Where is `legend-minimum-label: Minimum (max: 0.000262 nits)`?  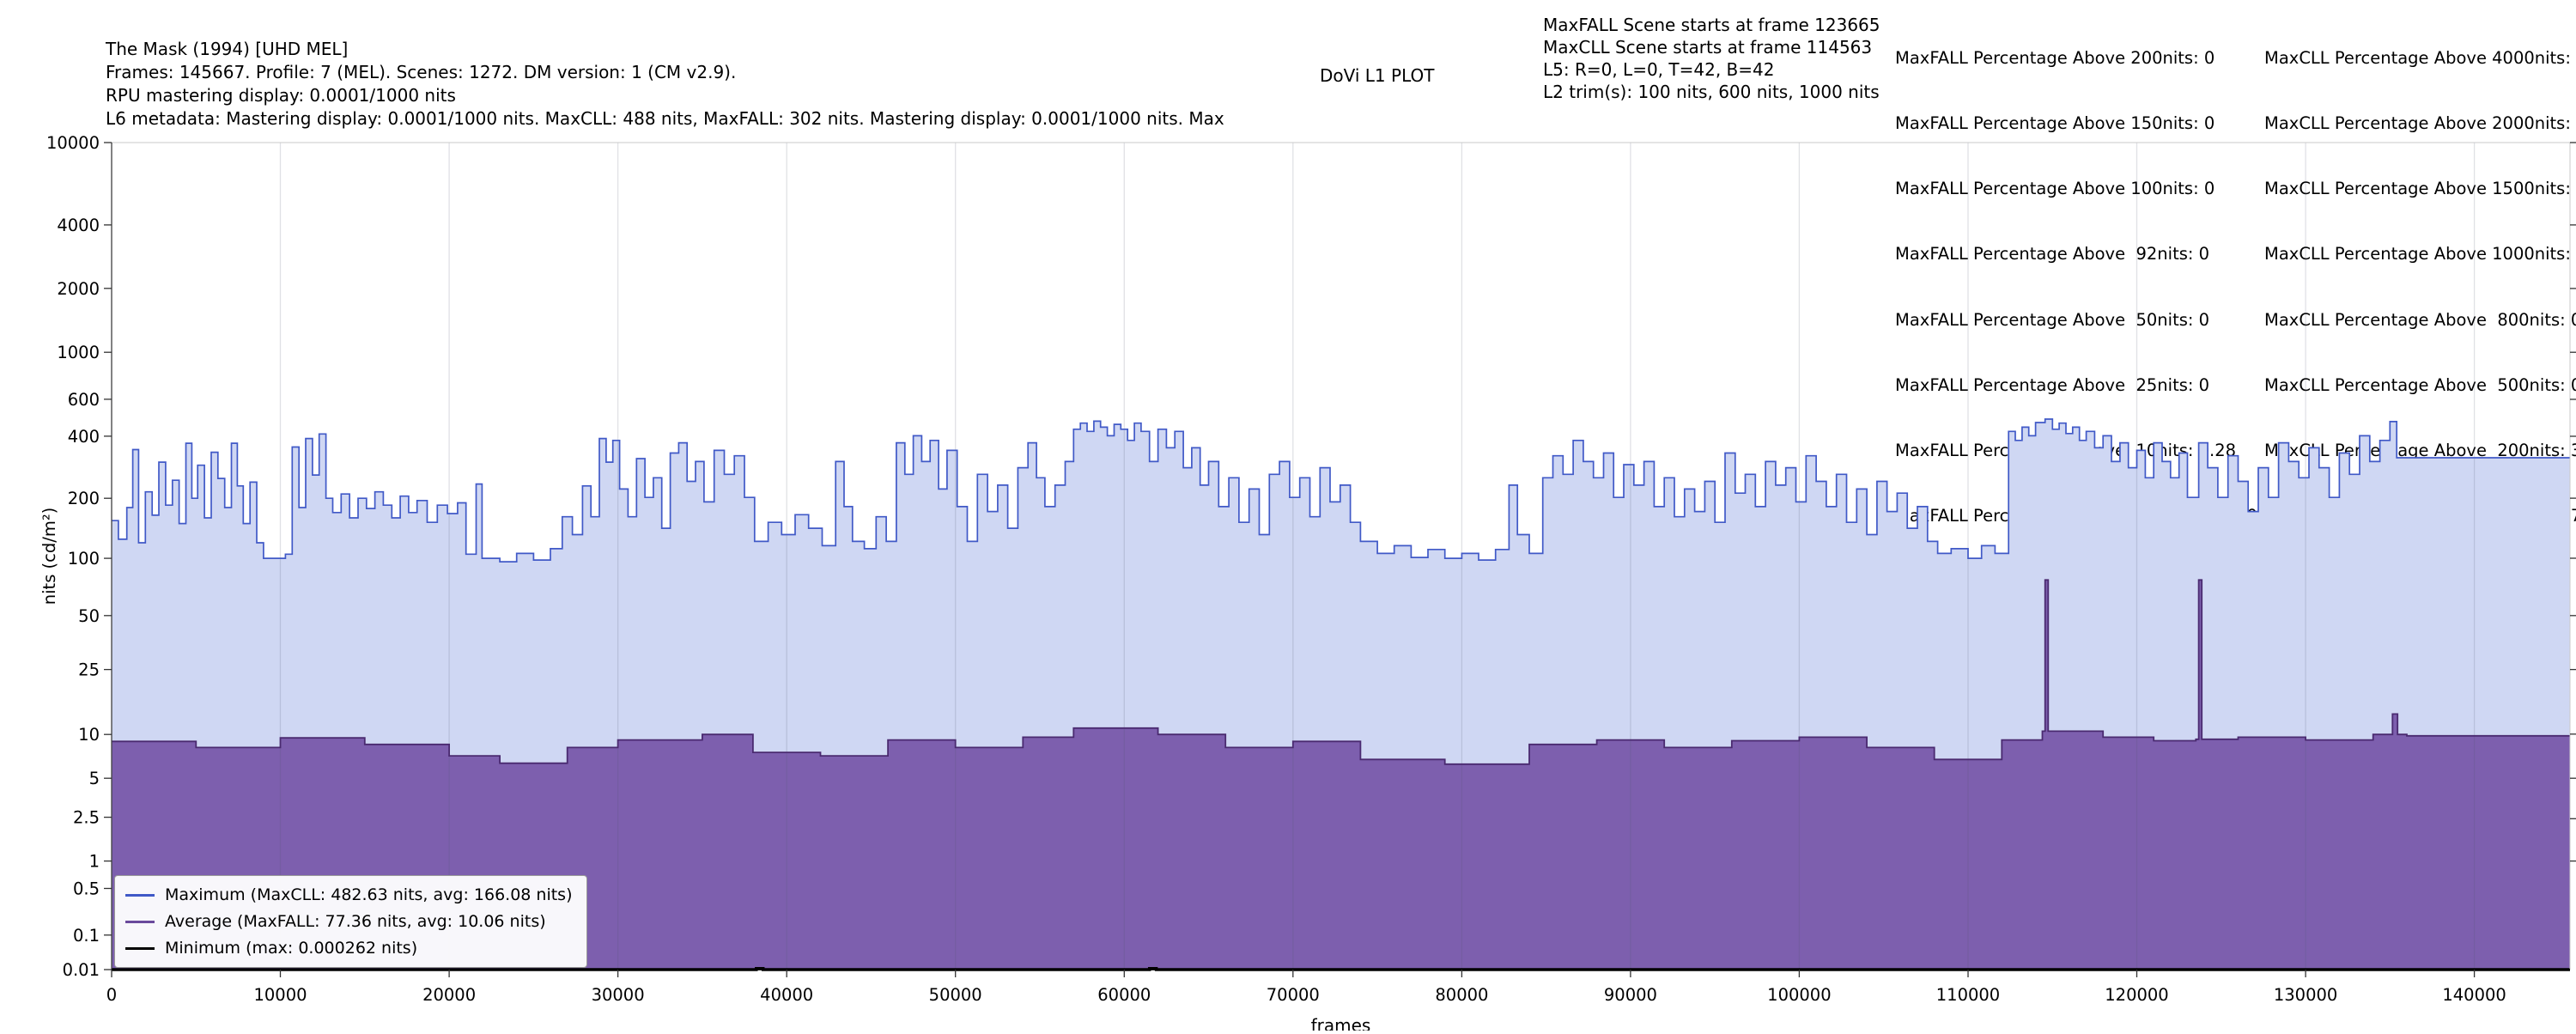 legend-minimum-label: Minimum (max: 0.000262 nits) is located at coordinates (291, 949).